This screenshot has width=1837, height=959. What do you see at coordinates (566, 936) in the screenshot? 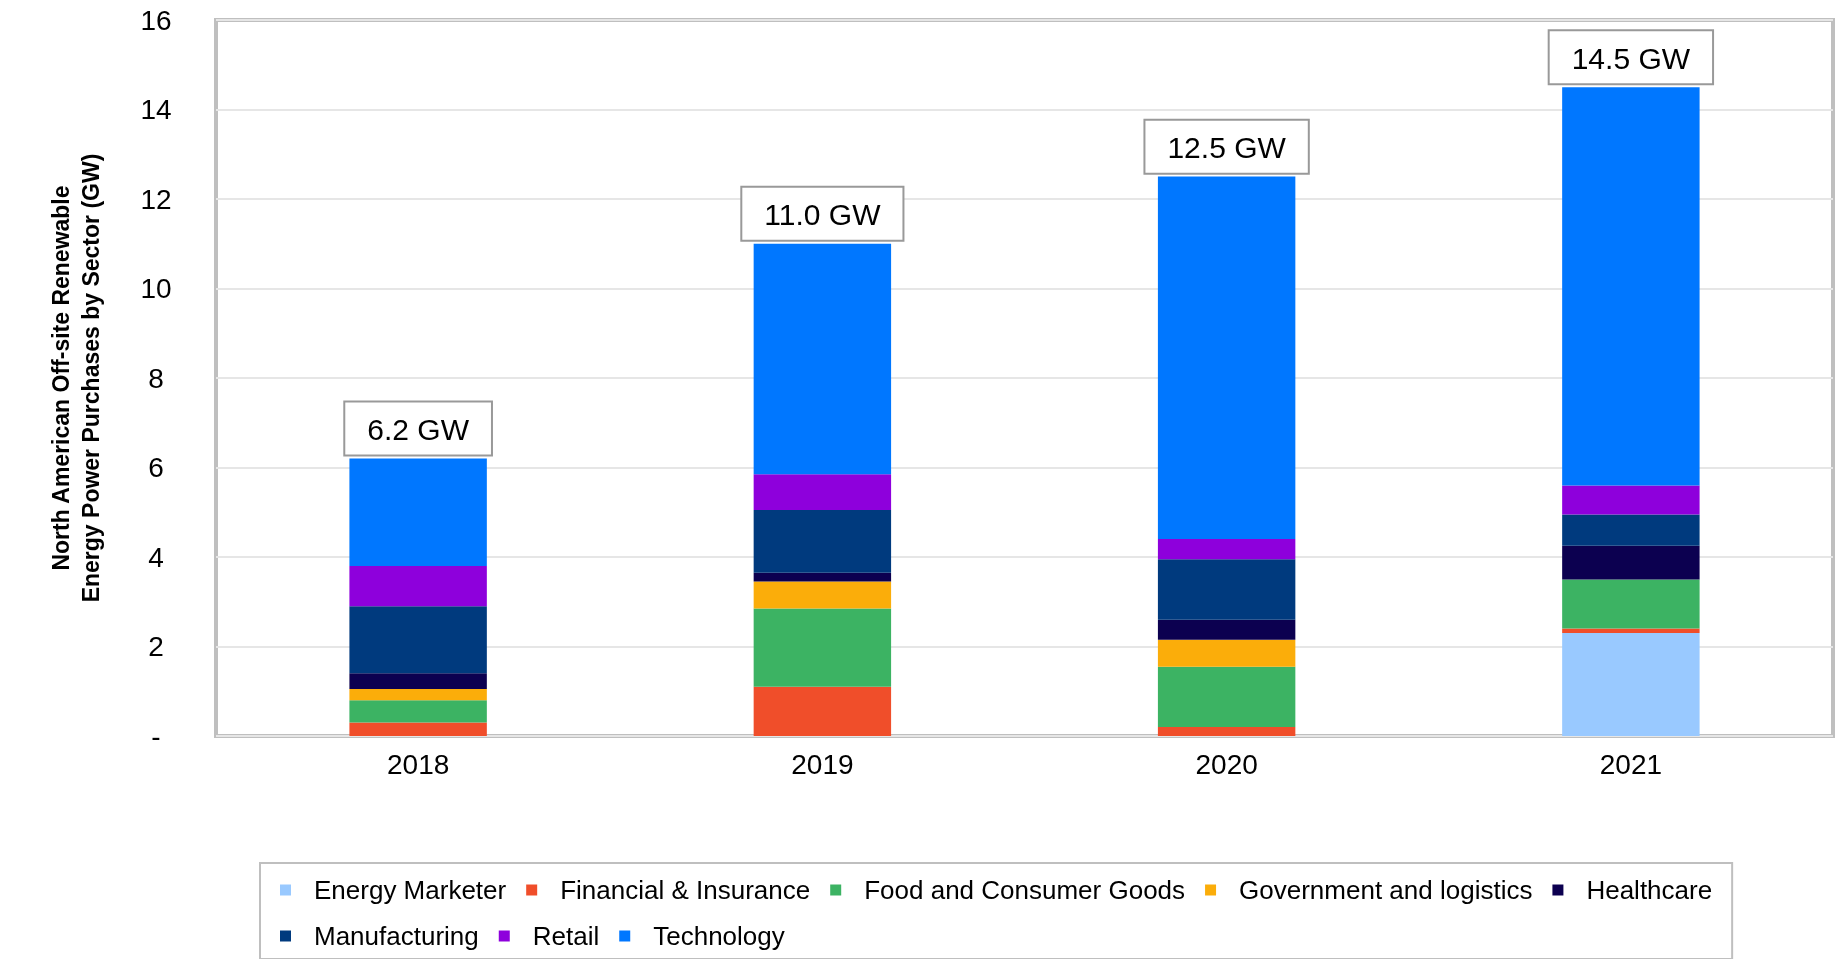
I see `legend-label: Retail` at bounding box center [566, 936].